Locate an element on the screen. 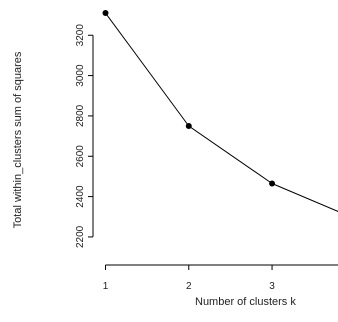 Image resolution: width=338 pixels, height=322 pixels. x-tick-label: 1 is located at coordinates (106, 286).